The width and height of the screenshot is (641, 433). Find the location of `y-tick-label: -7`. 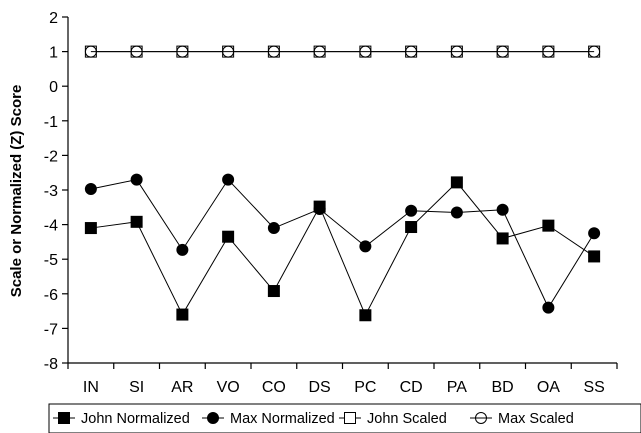

y-tick-label: -7 is located at coordinates (51, 329).